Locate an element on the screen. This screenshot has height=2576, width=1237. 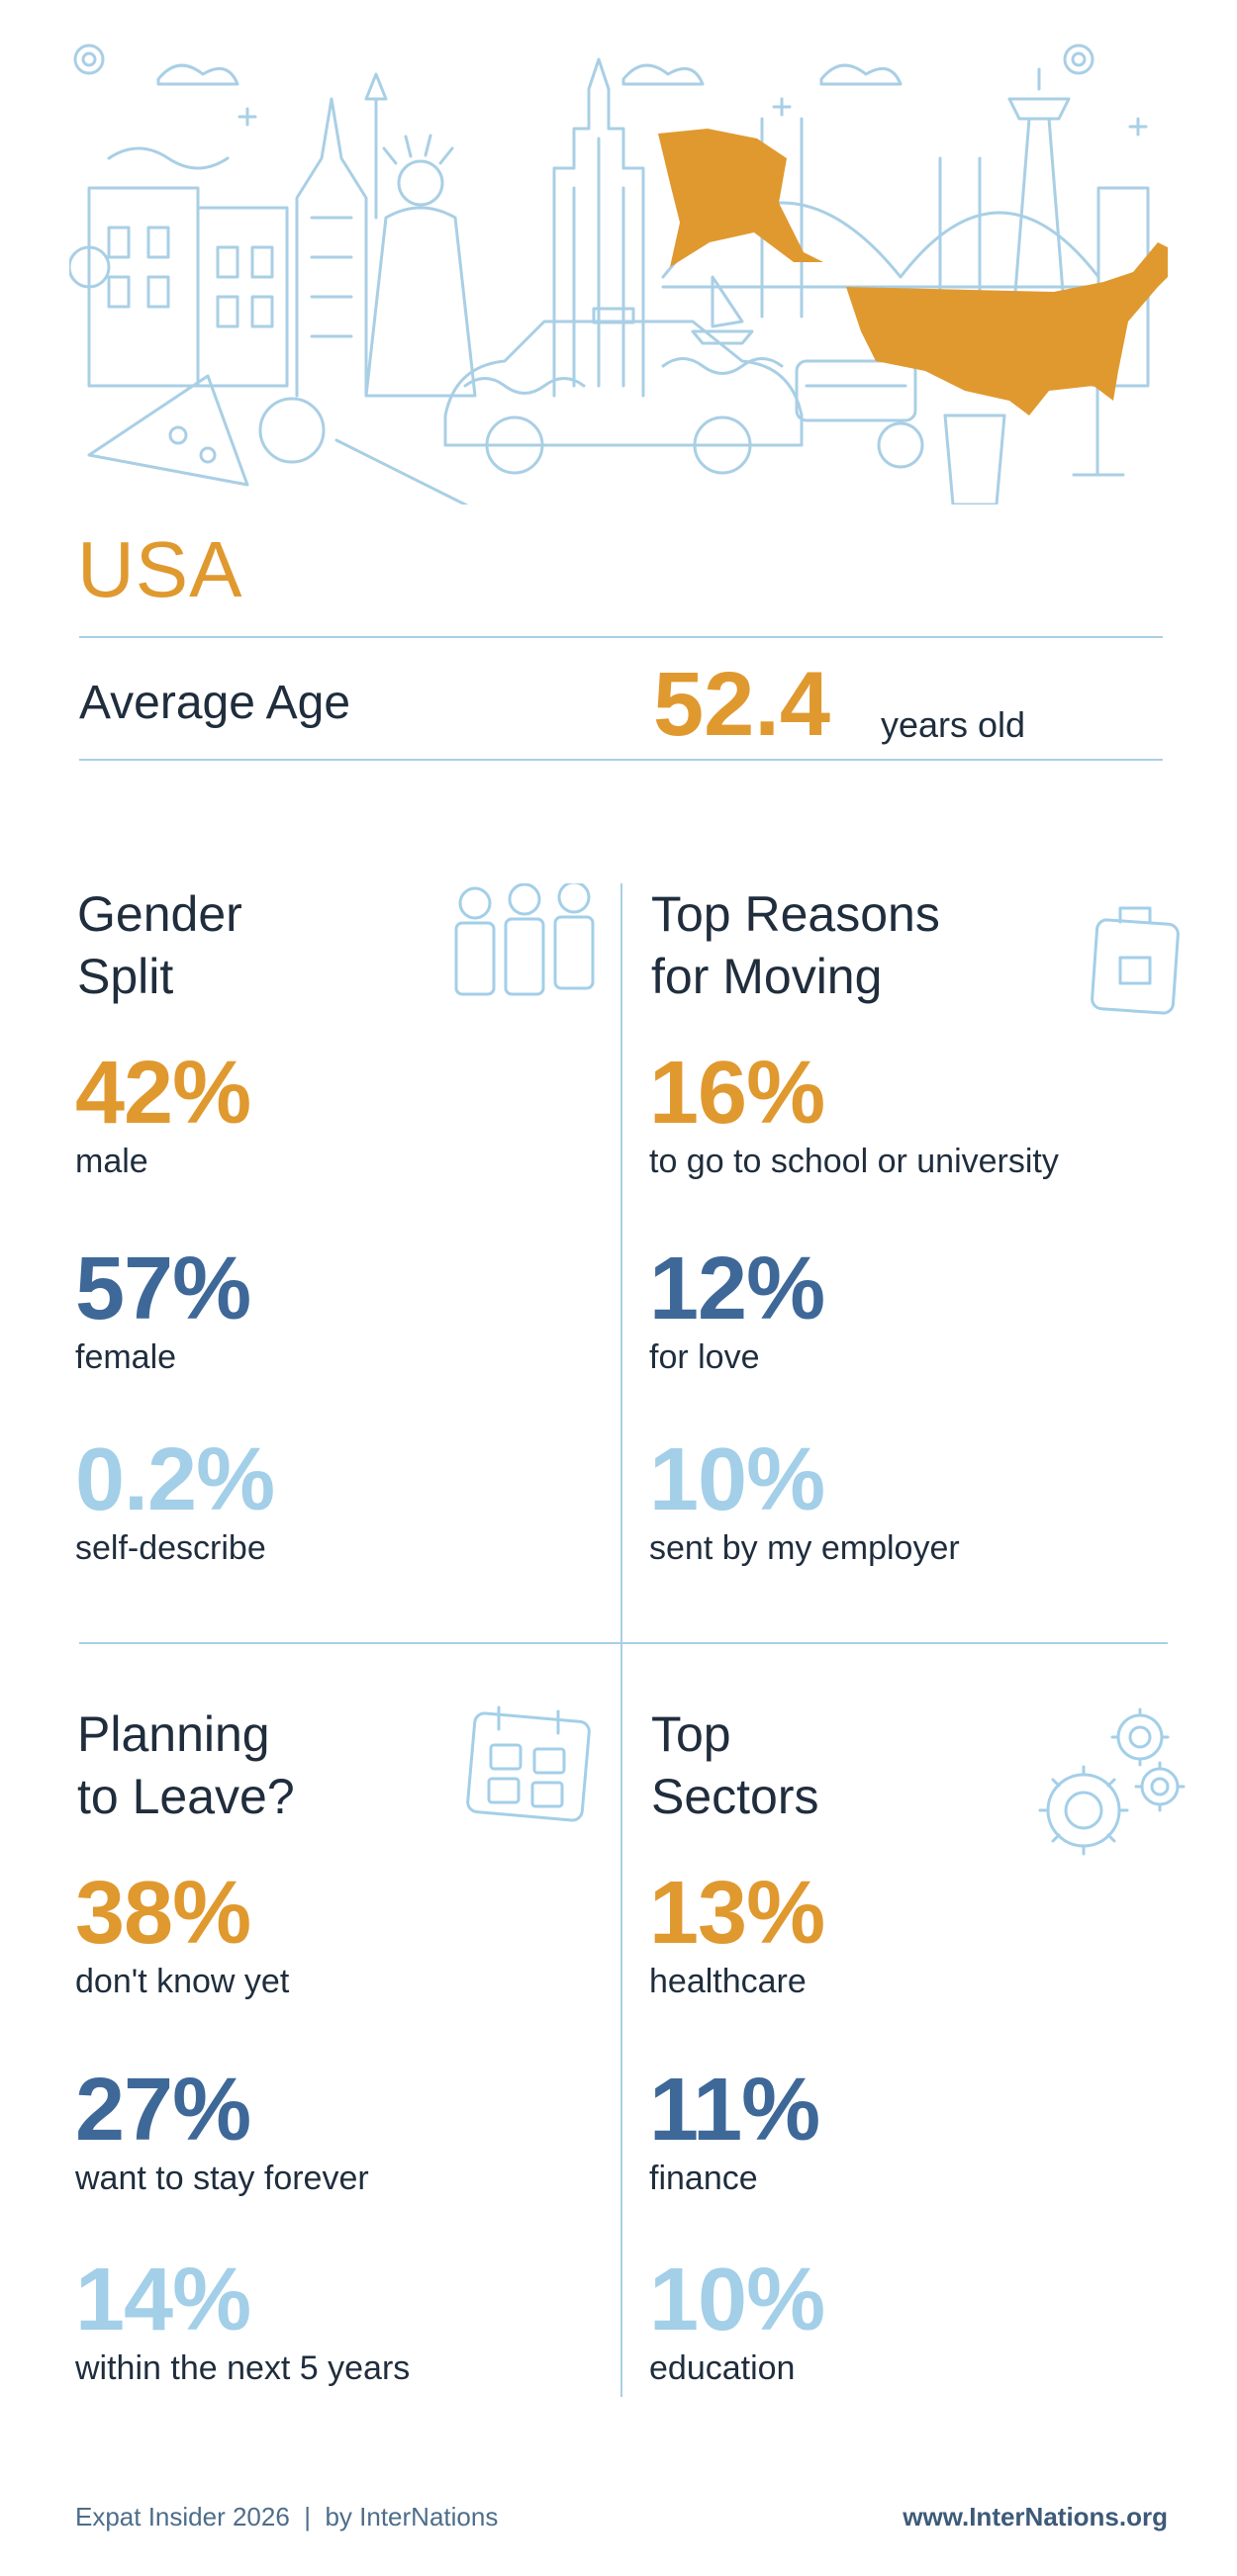
average-age-value: 52.4 is located at coordinates (742, 705).